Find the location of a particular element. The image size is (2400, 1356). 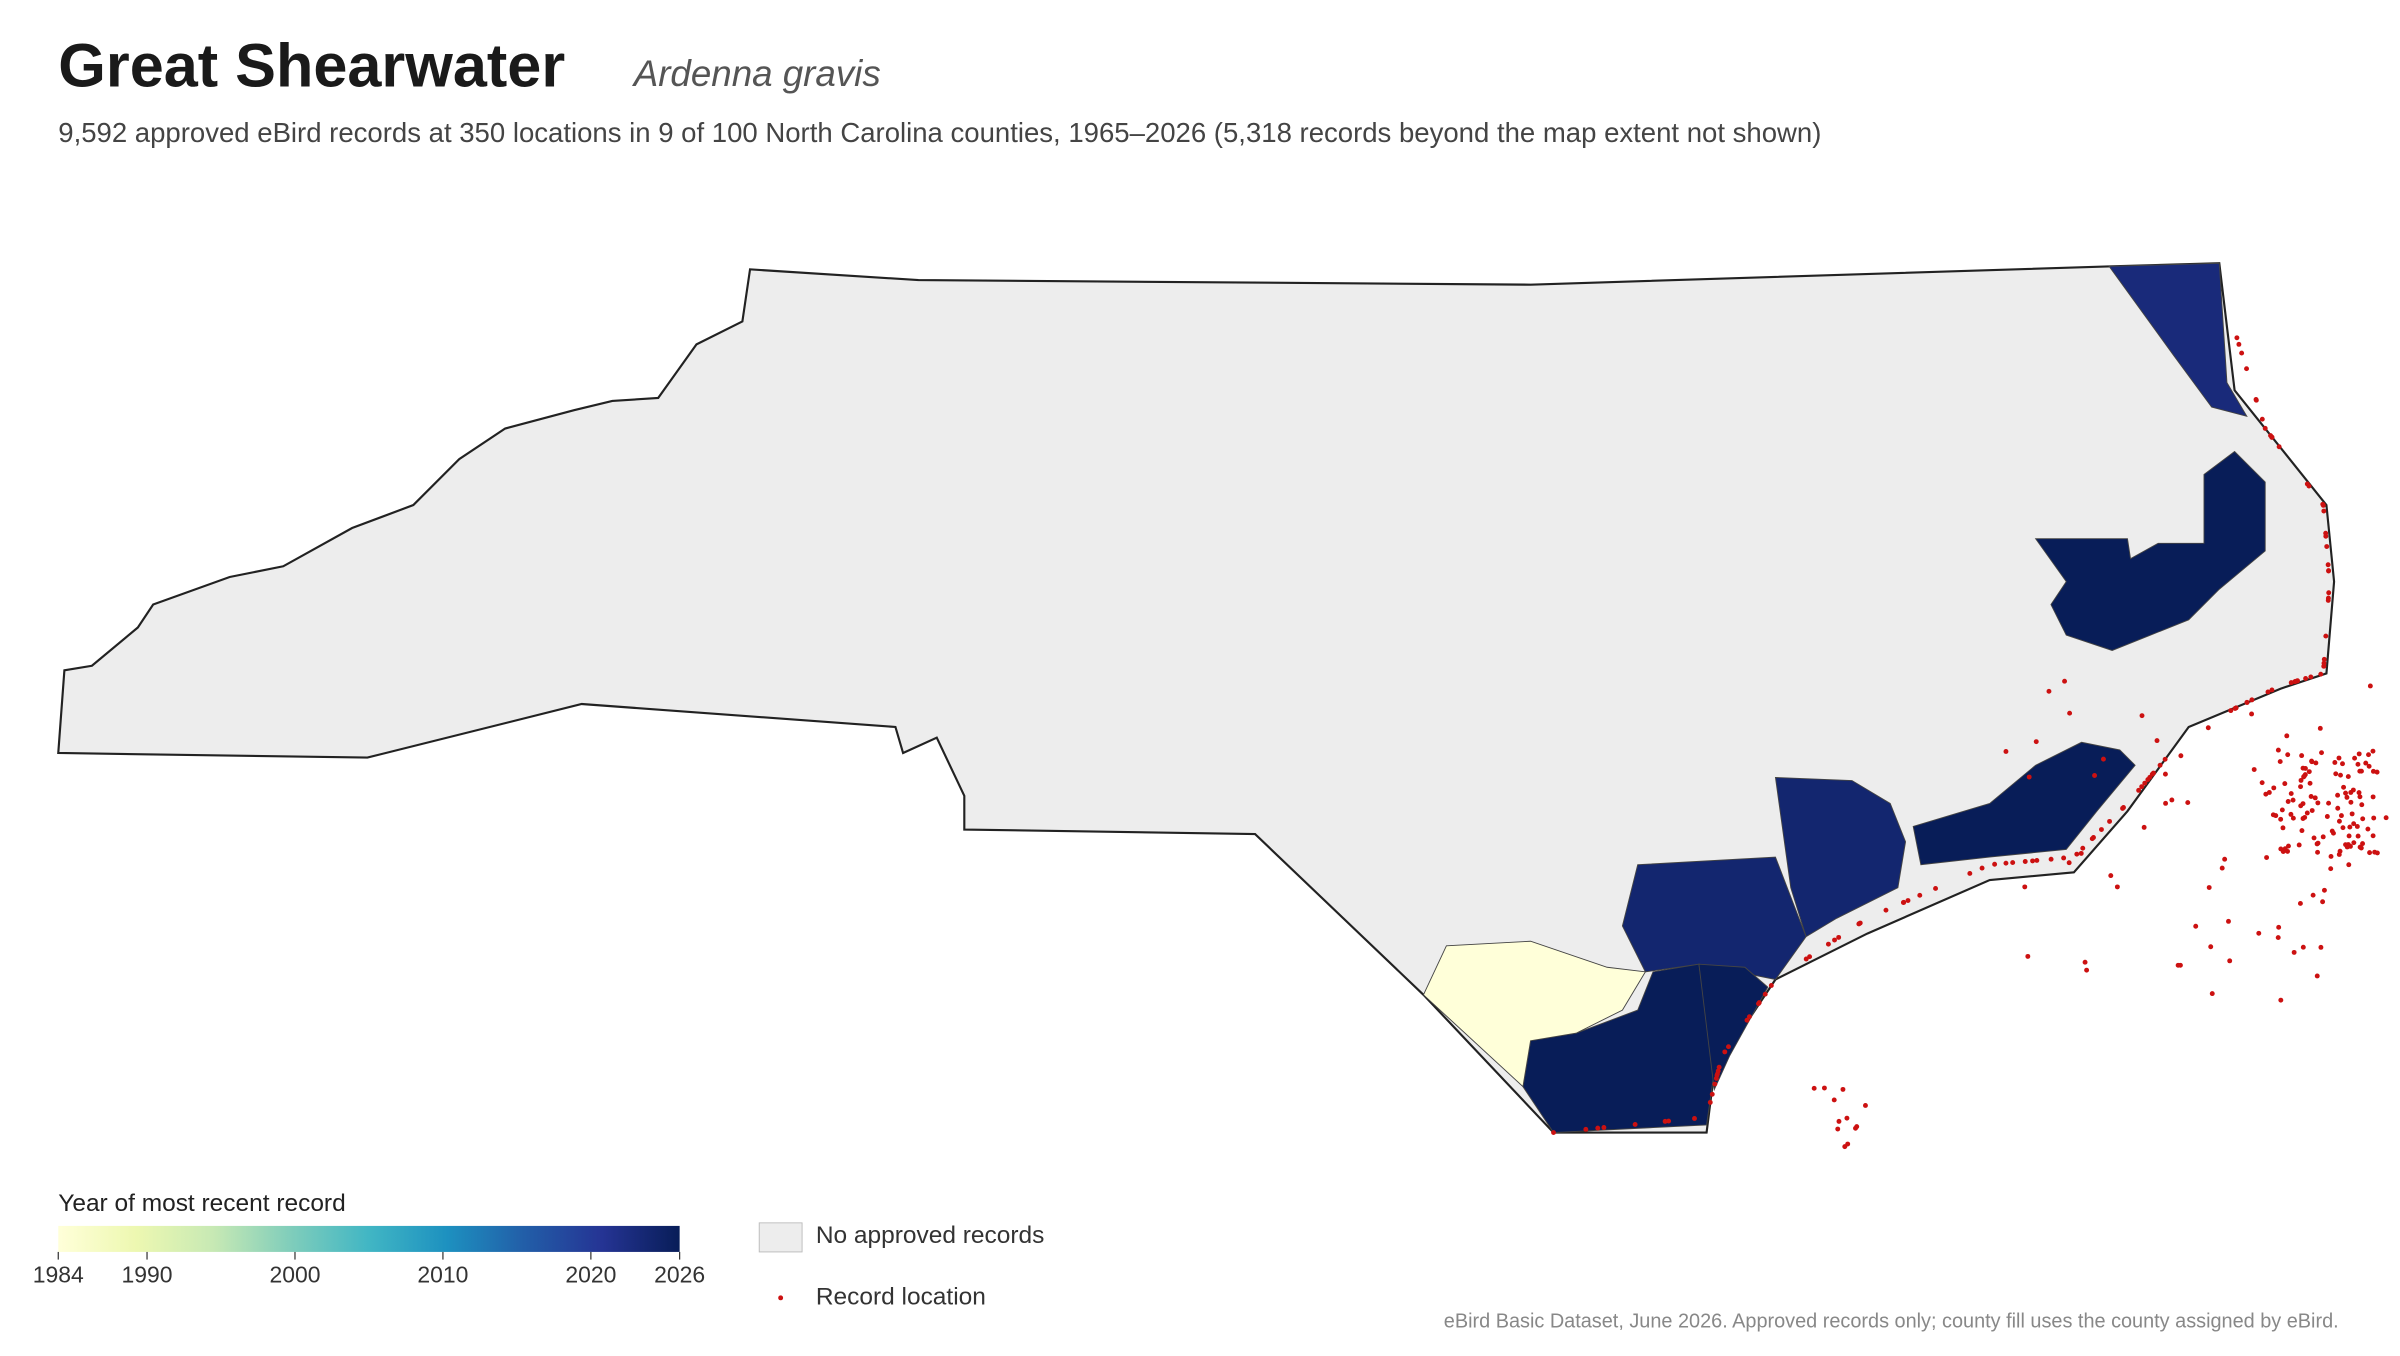

no-records-swatch is located at coordinates (780, 1237).